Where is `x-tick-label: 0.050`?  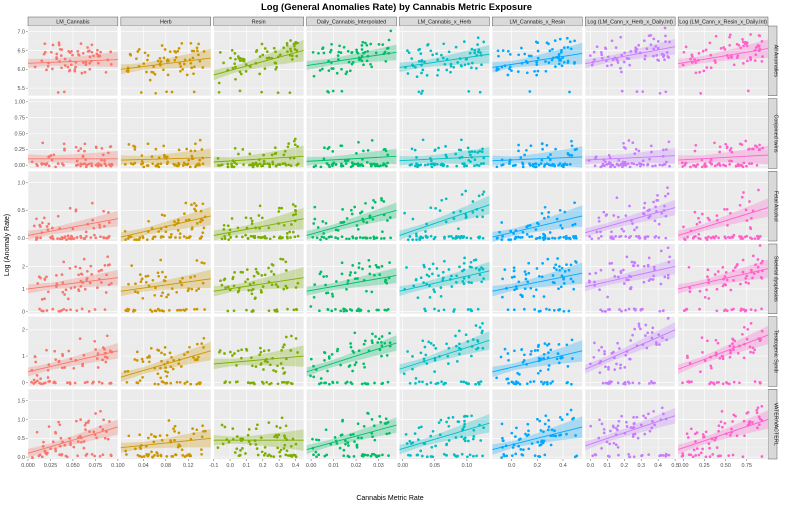 x-tick-label: 0.050 is located at coordinates (73, 466).